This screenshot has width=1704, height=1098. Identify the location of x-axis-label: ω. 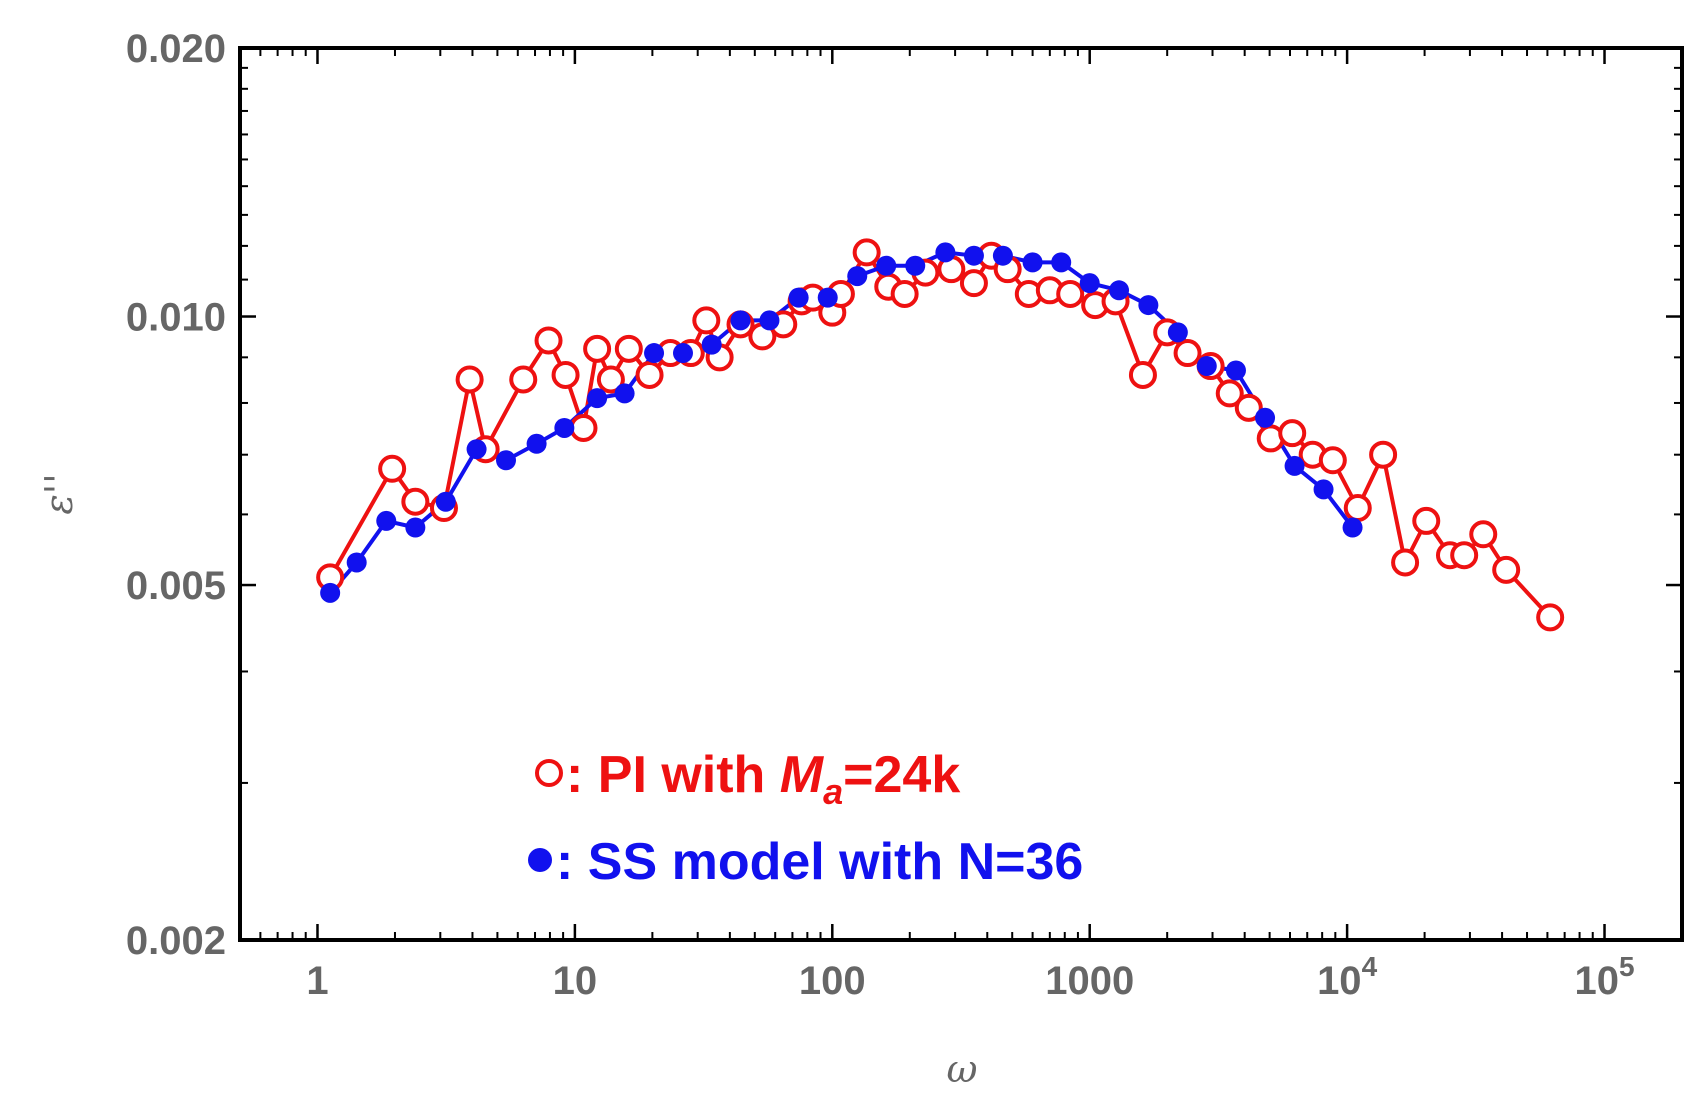
(962, 1069).